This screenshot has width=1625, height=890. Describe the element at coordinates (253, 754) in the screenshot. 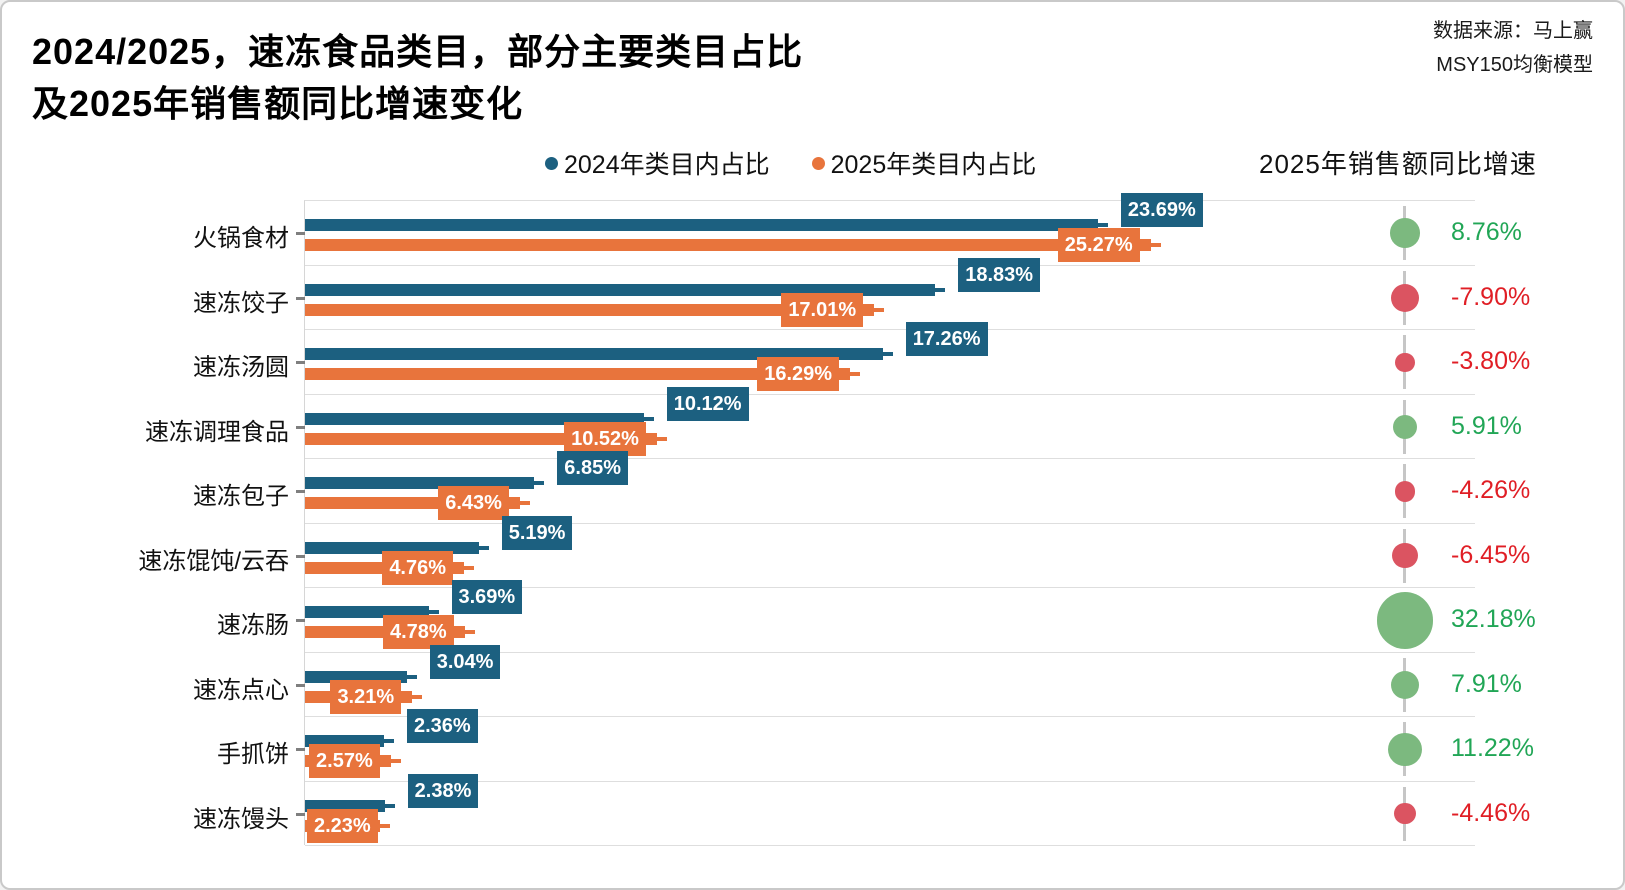

I see `category-label: 手抓饼` at that location.